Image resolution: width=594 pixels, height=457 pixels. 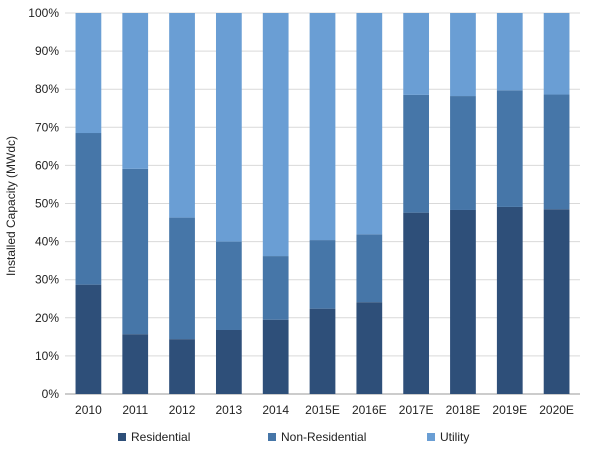 What do you see at coordinates (323, 437) in the screenshot?
I see `legend-label-non-residential: Non-Residential` at bounding box center [323, 437].